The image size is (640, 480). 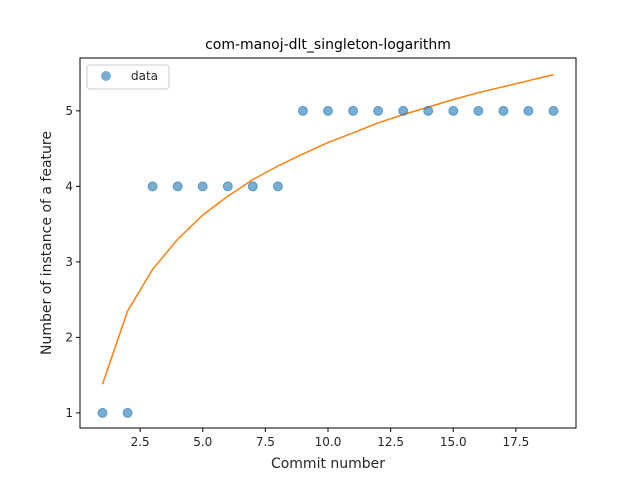 What do you see at coordinates (390, 442) in the screenshot?
I see `x-tick-label: 12.5` at bounding box center [390, 442].